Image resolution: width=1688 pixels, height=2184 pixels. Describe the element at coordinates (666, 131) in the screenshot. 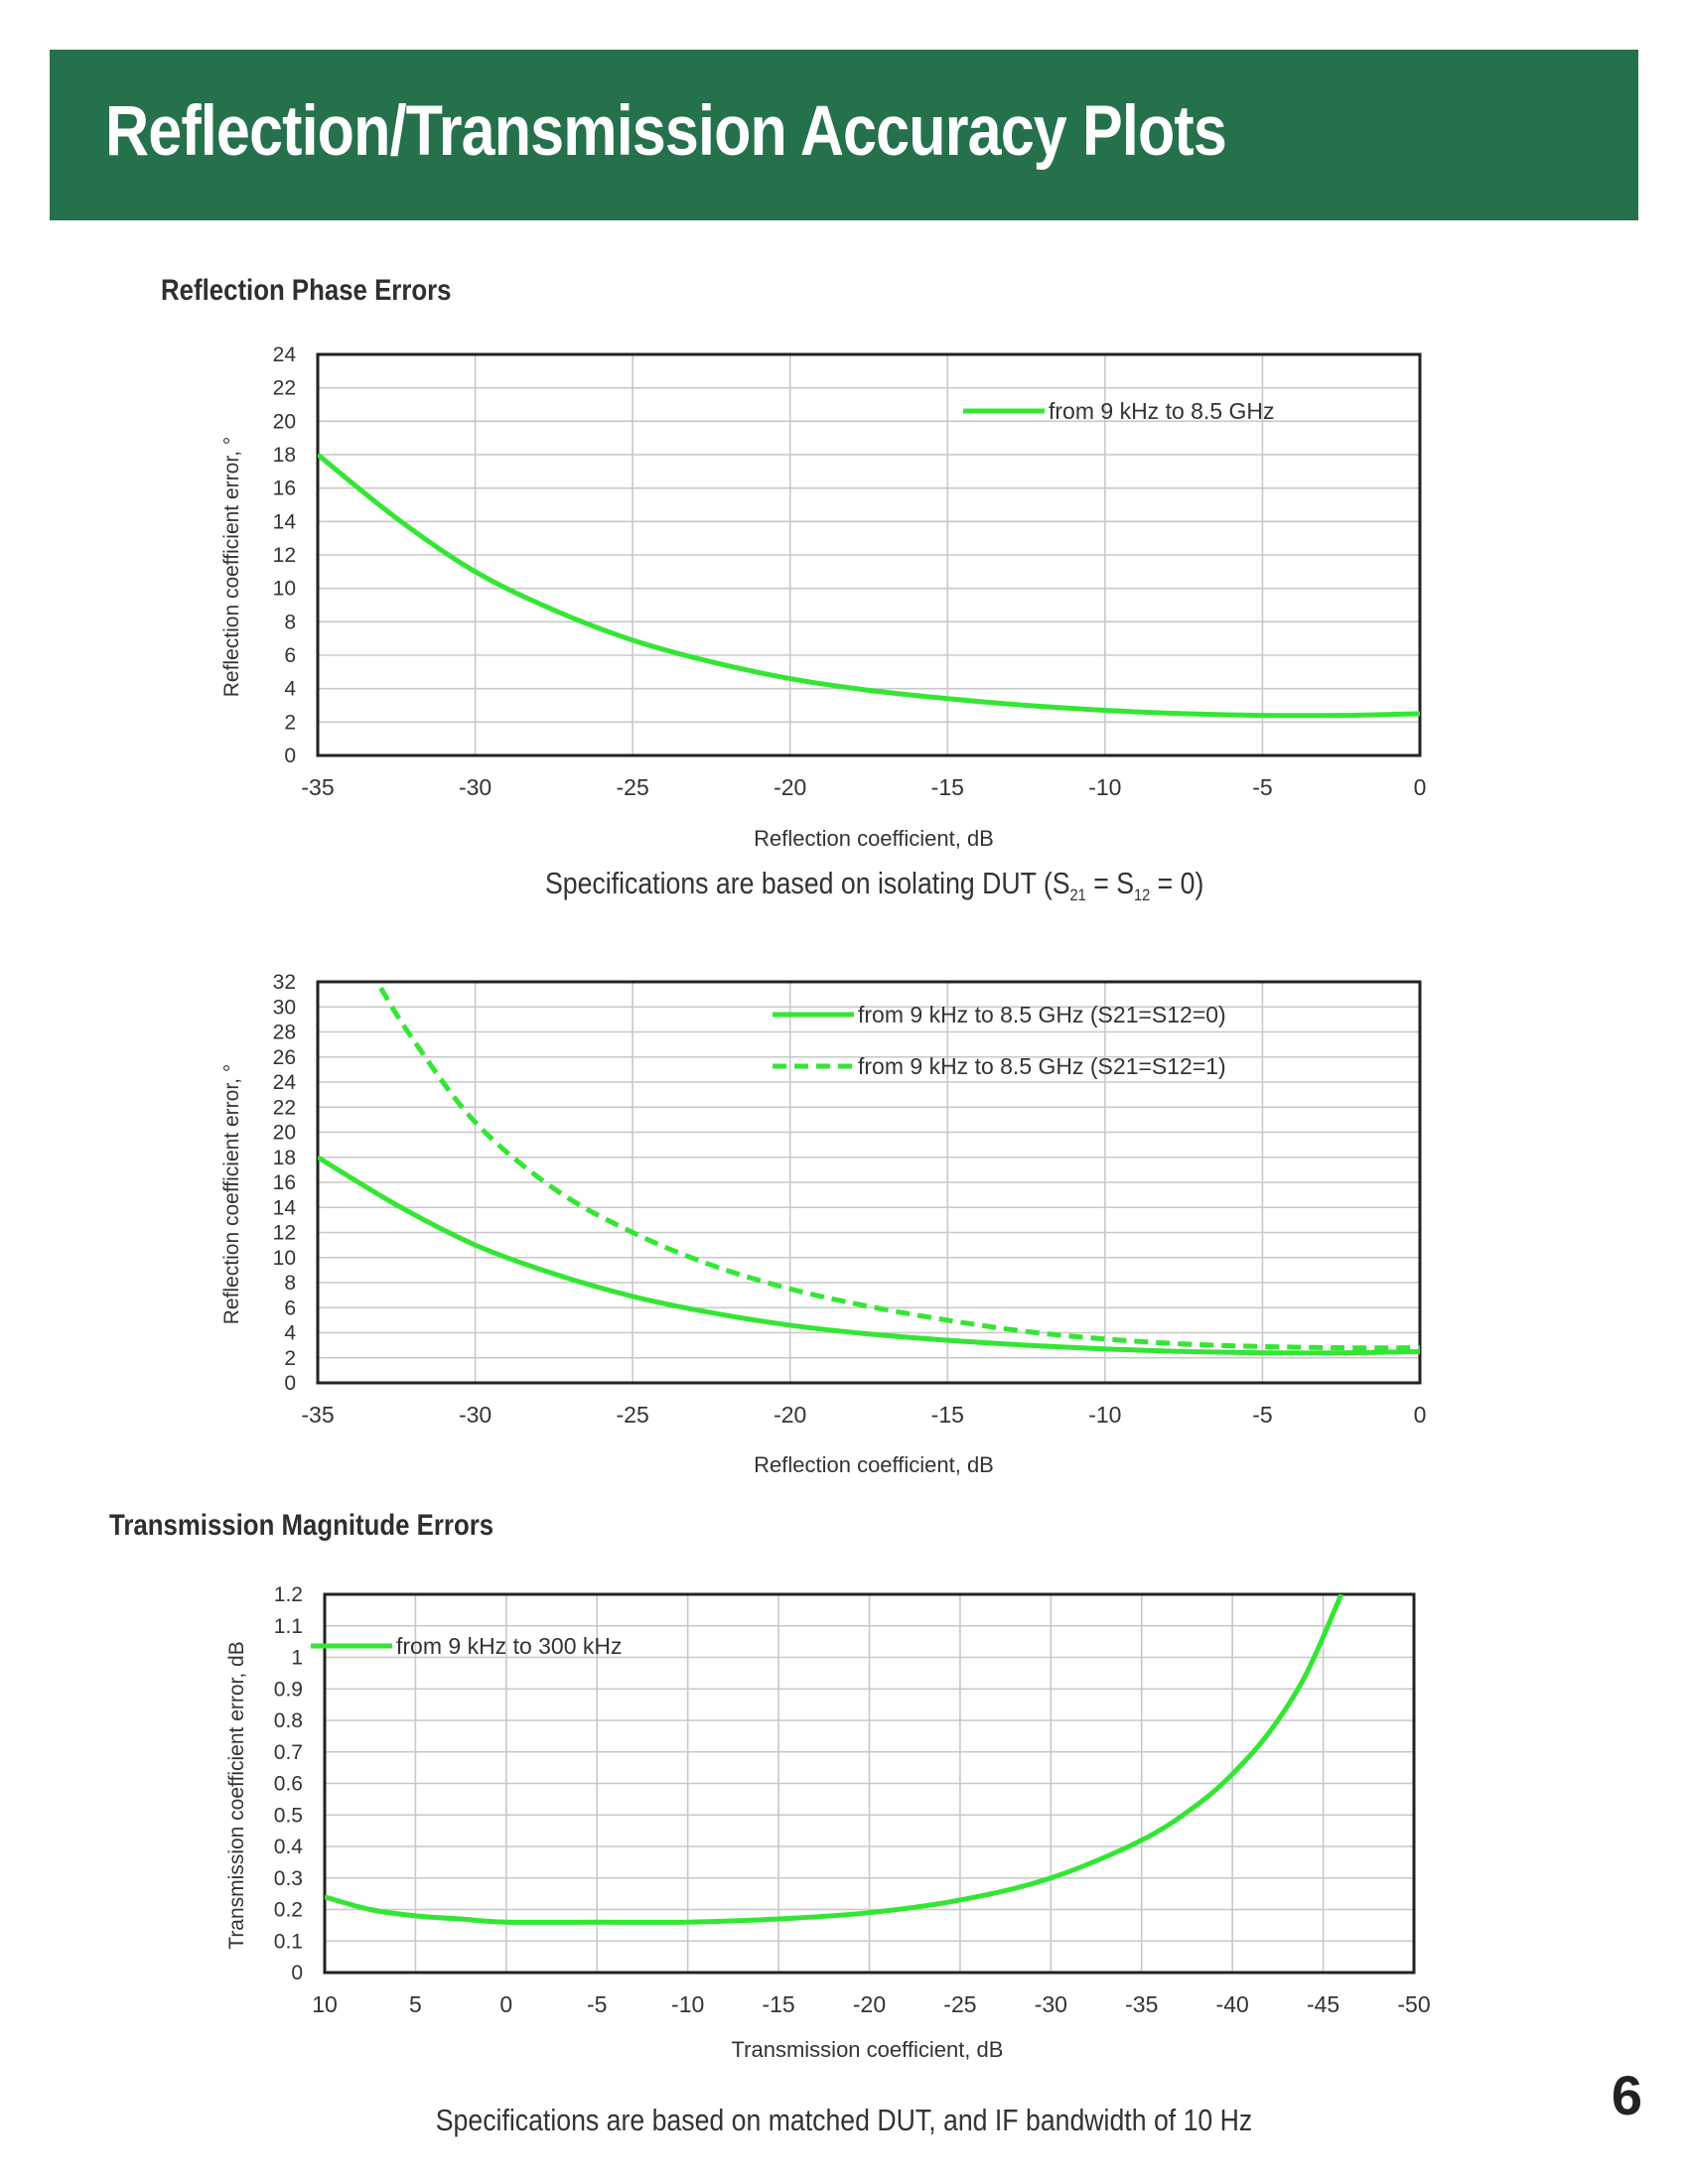

I see `page-title: Reflection/Transmission Accuracy Plots` at that location.